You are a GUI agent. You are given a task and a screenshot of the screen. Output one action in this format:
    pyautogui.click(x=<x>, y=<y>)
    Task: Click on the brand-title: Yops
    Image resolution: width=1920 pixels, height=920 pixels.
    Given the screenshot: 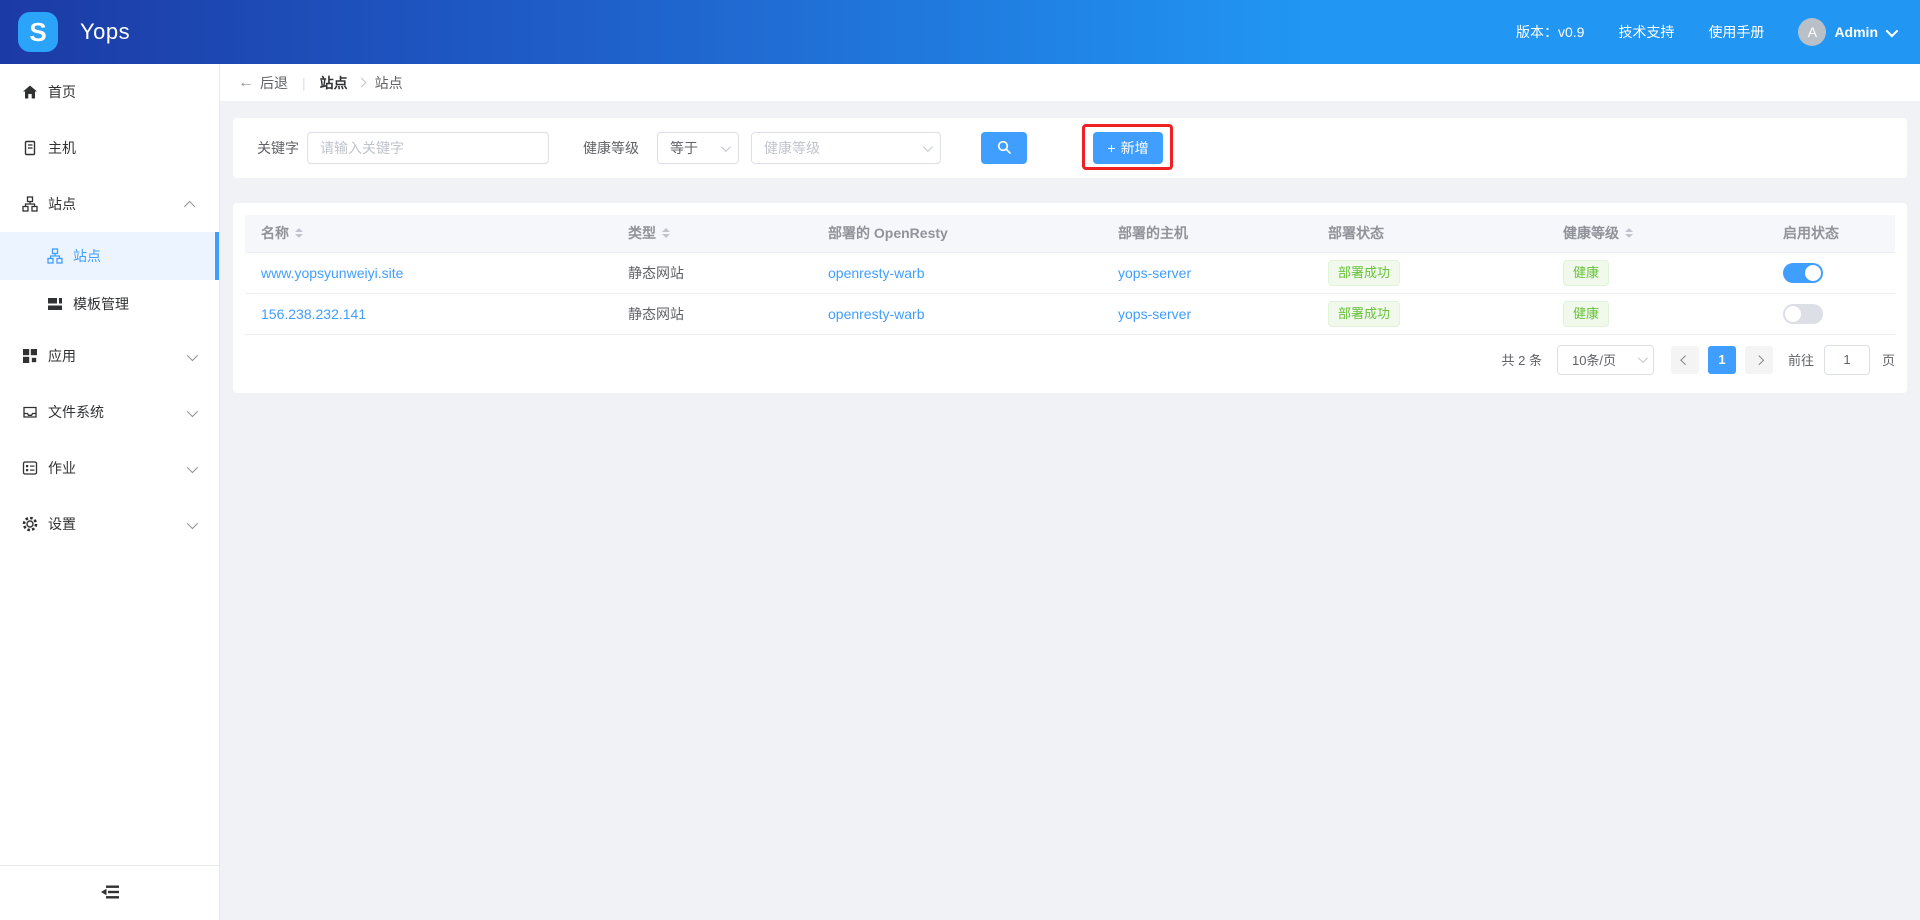 What is the action you would take?
    pyautogui.click(x=105, y=31)
    